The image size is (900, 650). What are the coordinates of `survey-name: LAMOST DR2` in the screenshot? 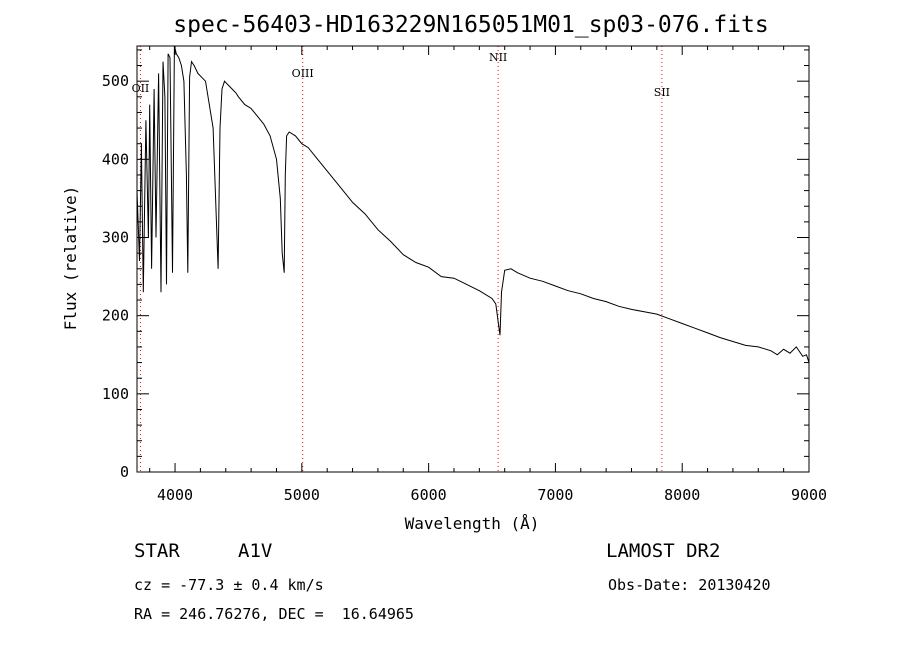 It's located at (663, 551).